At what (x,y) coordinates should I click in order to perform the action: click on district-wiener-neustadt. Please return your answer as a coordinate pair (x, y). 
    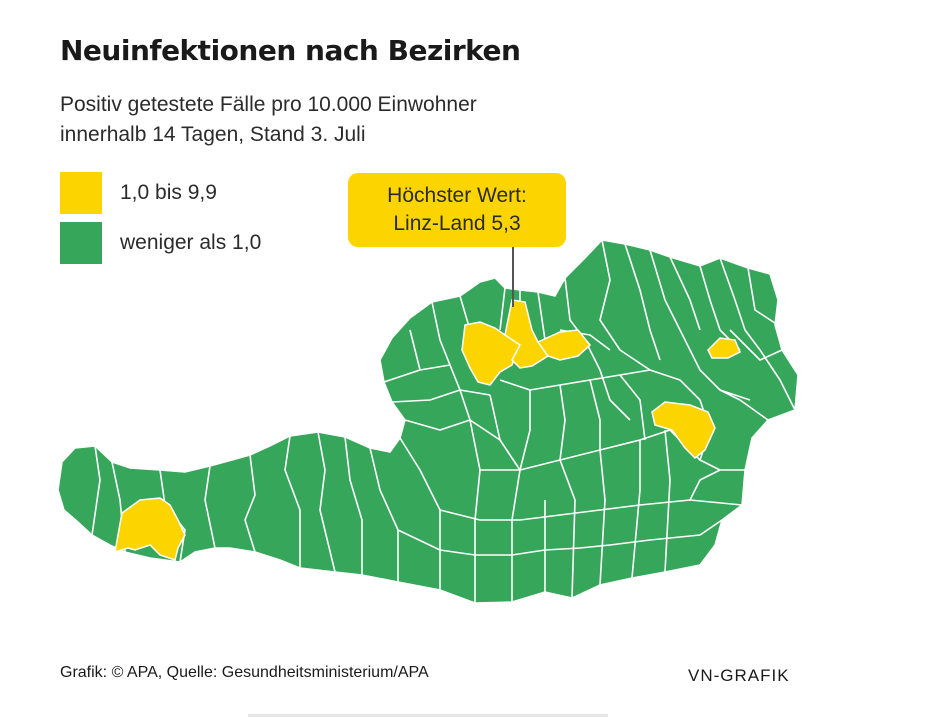
    Looking at the image, I should click on (683, 430).